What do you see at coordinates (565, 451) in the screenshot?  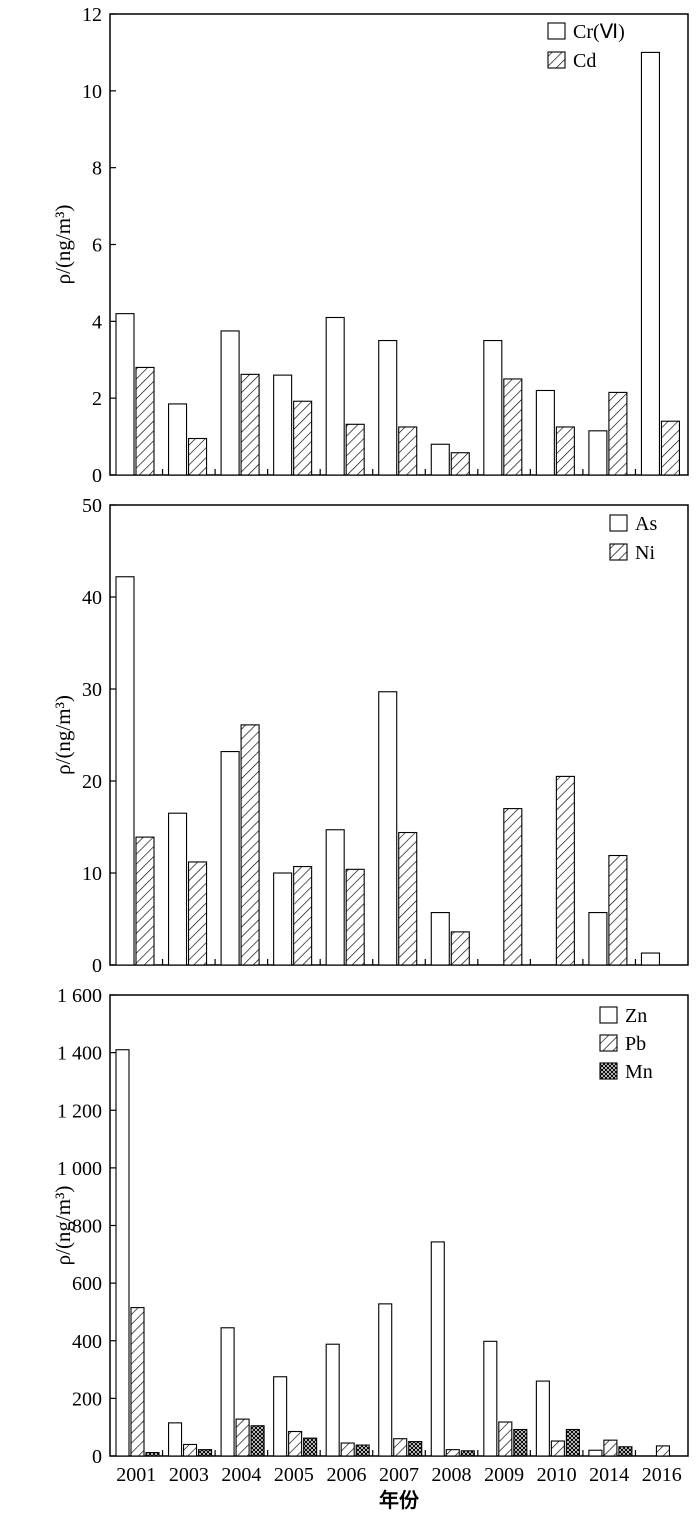 I see `bar-cd-2010` at bounding box center [565, 451].